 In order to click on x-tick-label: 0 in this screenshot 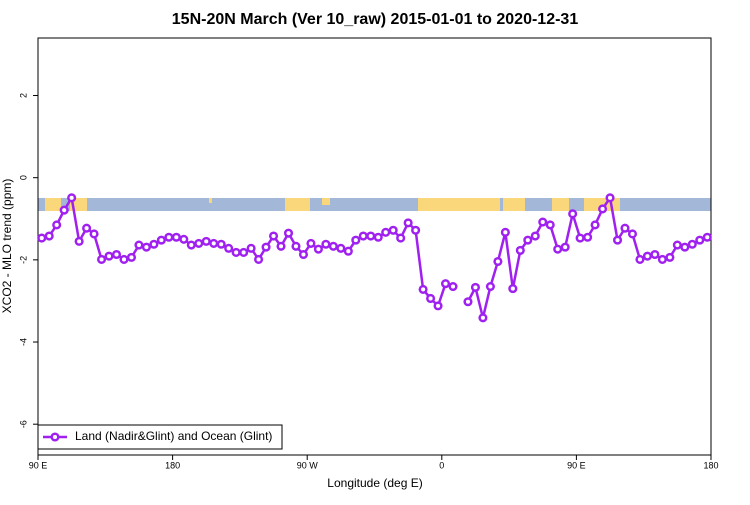, I will do `click(441, 465)`.